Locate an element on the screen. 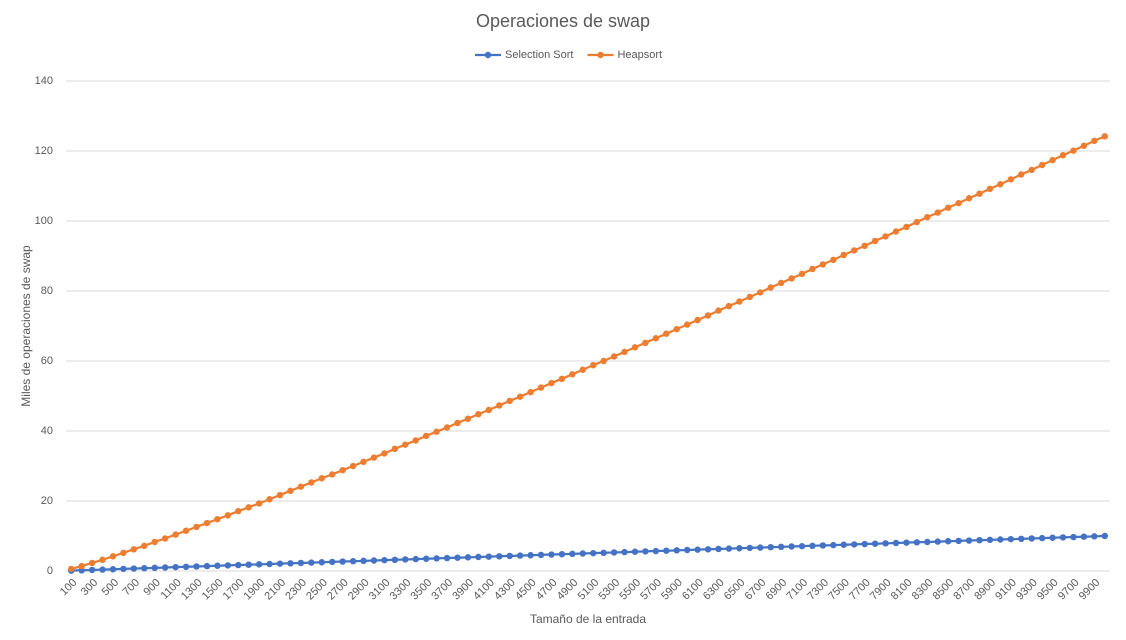 The height and width of the screenshot is (640, 1126). y-tick-label: 20 is located at coordinates (47, 501).